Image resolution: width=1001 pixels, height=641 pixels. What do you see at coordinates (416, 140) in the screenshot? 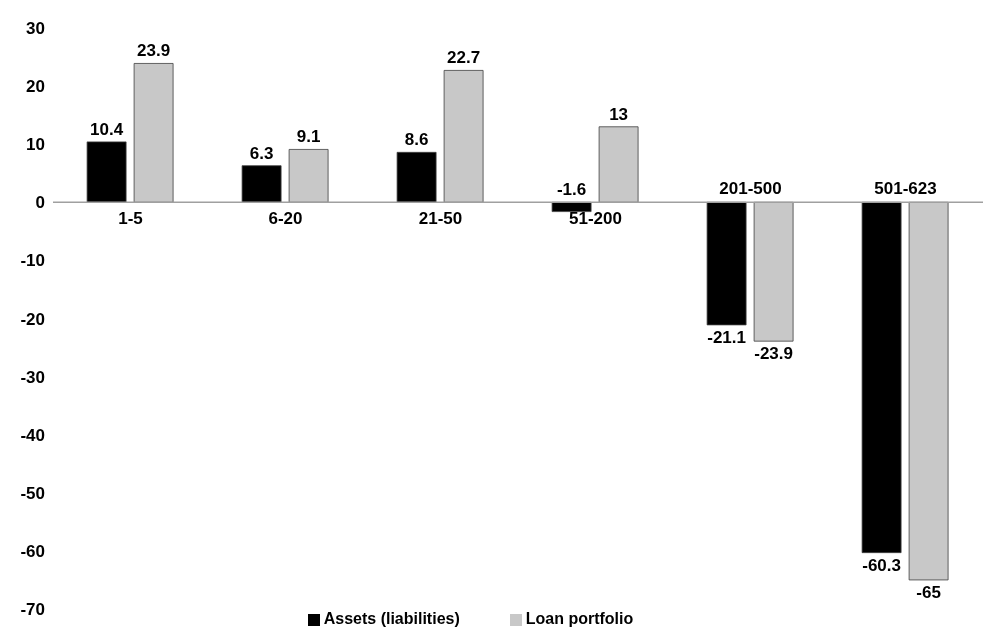
I see `data-label: 8.6` at bounding box center [416, 140].